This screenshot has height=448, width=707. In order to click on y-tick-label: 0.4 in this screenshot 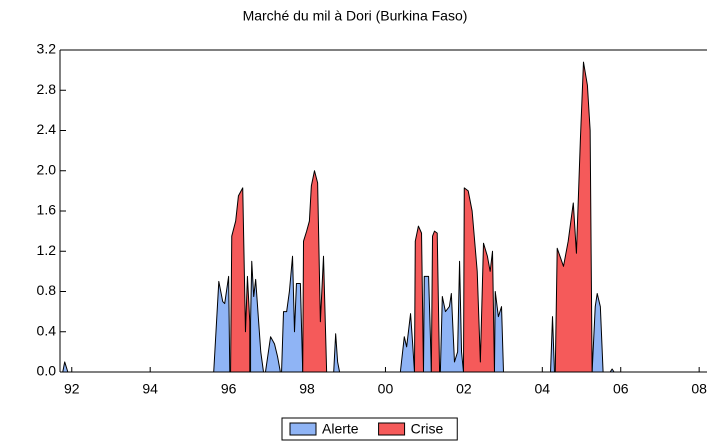, I will do `click(47, 330)`.